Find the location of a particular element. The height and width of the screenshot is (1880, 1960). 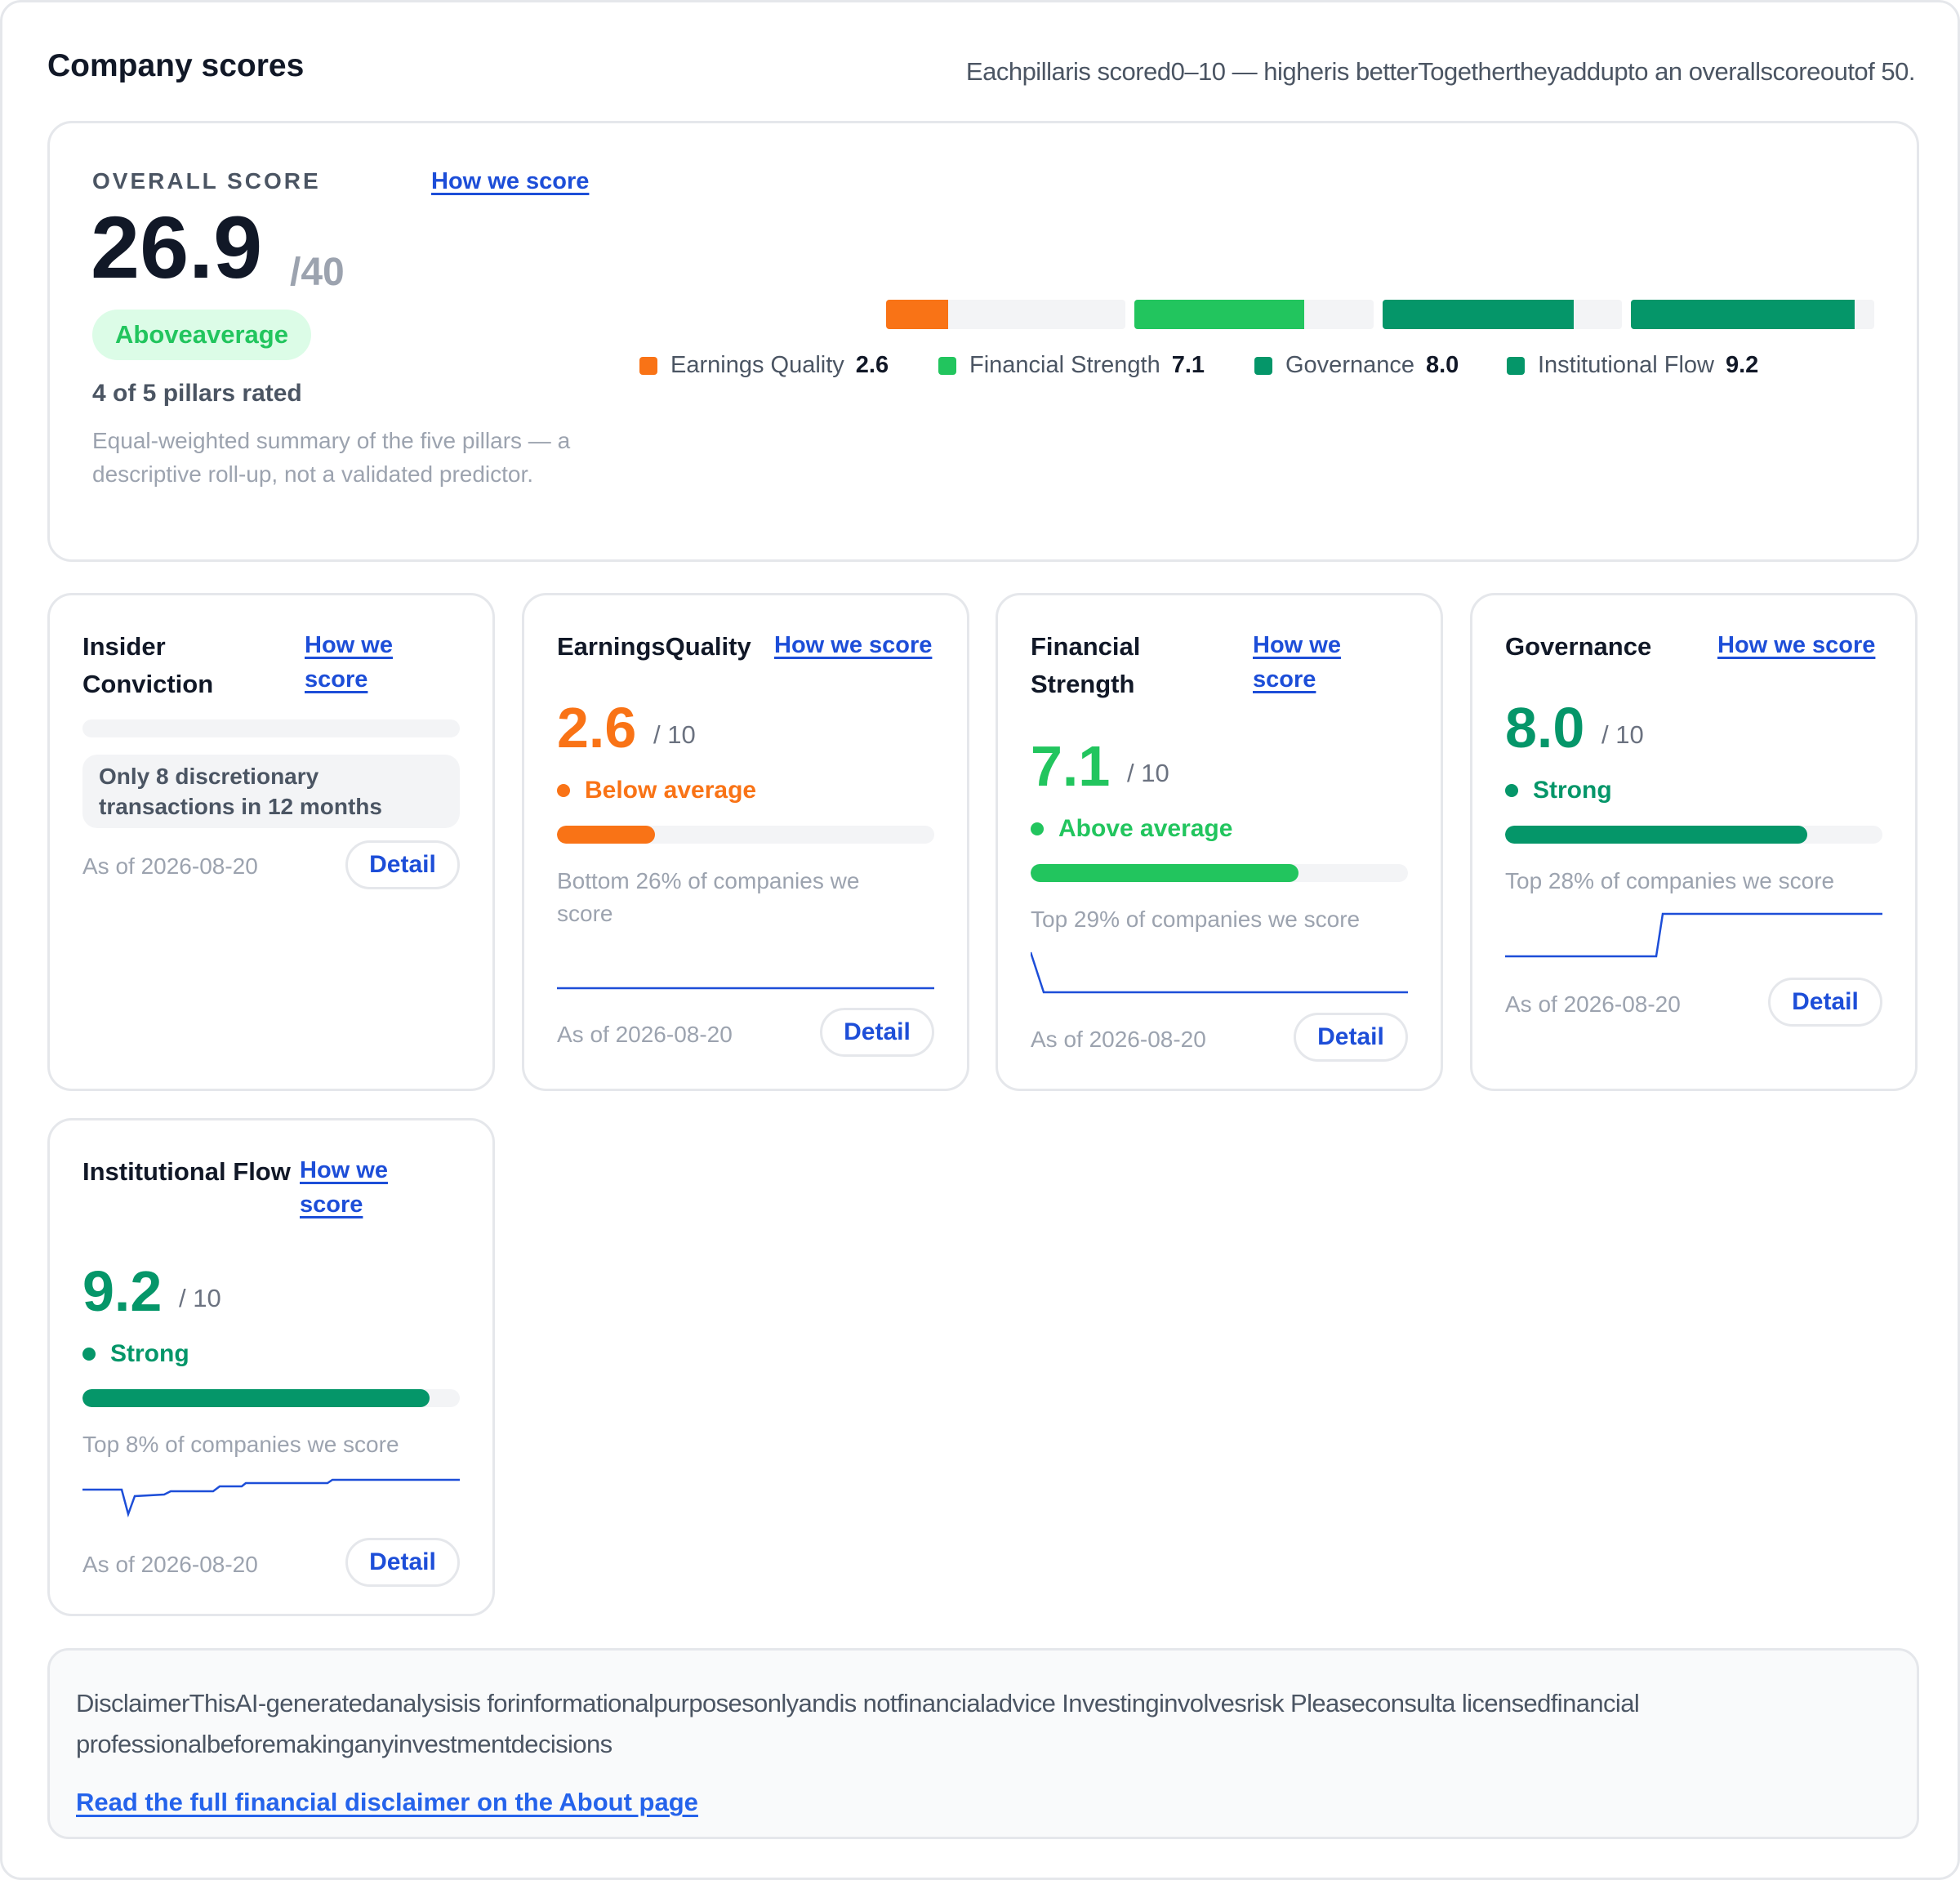

legend-value: 9.2 is located at coordinates (1742, 365).